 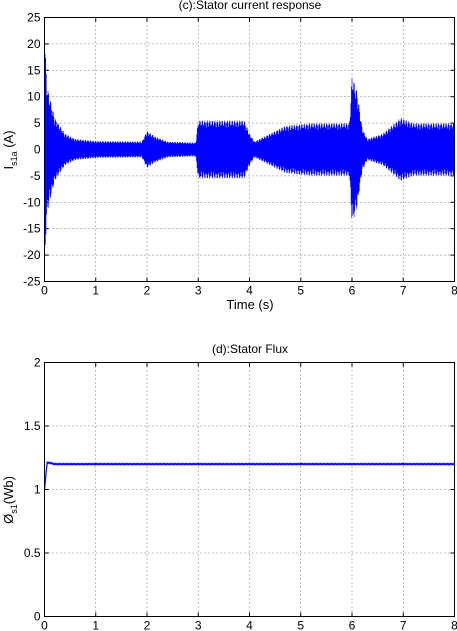 I want to click on y-axis-label: Is1a (A), so click(x=10, y=149).